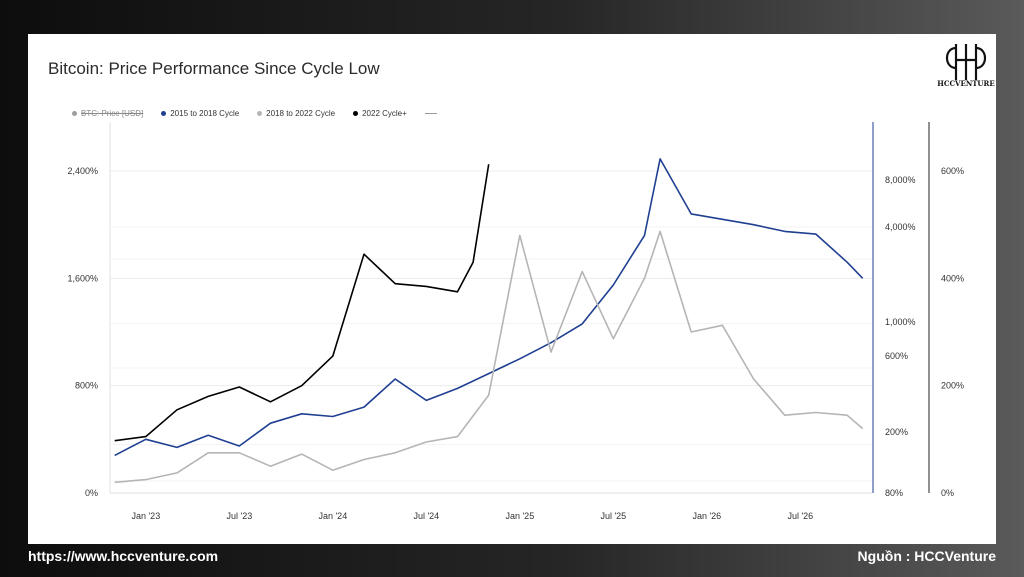 Image resolution: width=1024 pixels, height=577 pixels. I want to click on left-axis-tick: 1,600%, so click(82, 278).